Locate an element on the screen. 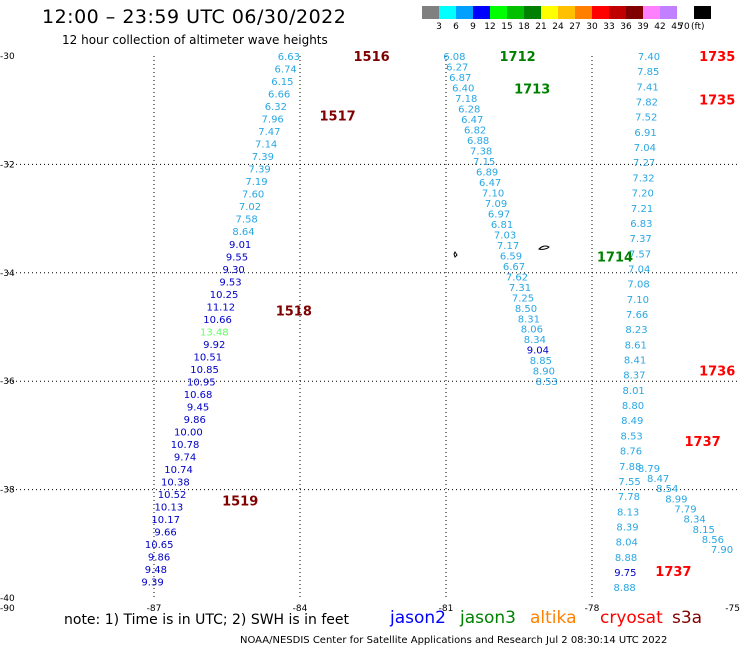  wave-value: 9.92 is located at coordinates (214, 345).